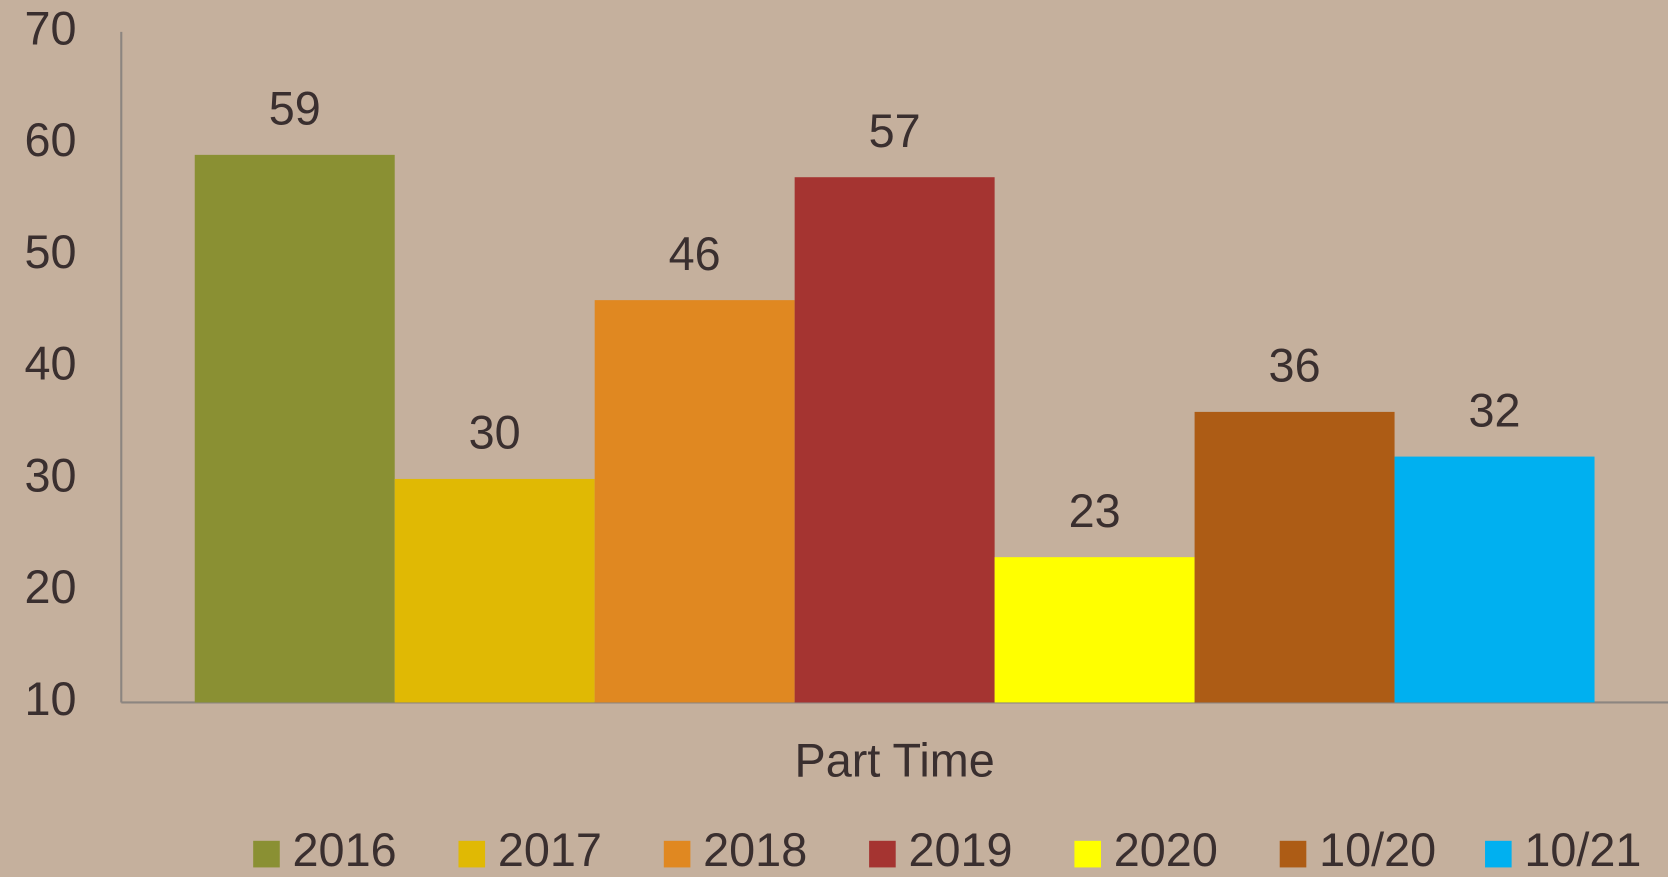  Describe the element at coordinates (51, 587) in the screenshot. I see `y-tick-label: 20` at that location.